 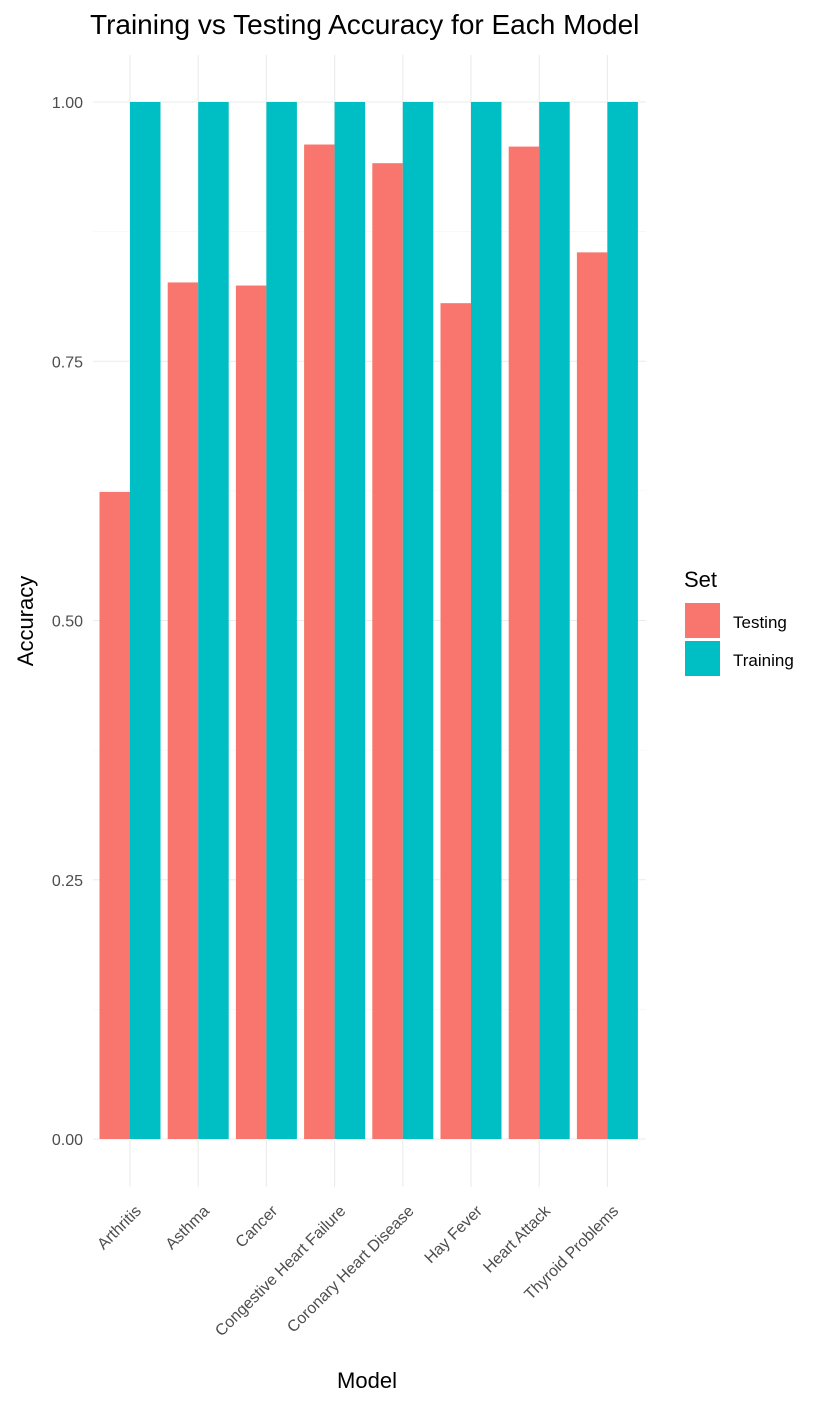 What do you see at coordinates (739, 639) in the screenshot?
I see `legend-items: Testing Training` at bounding box center [739, 639].